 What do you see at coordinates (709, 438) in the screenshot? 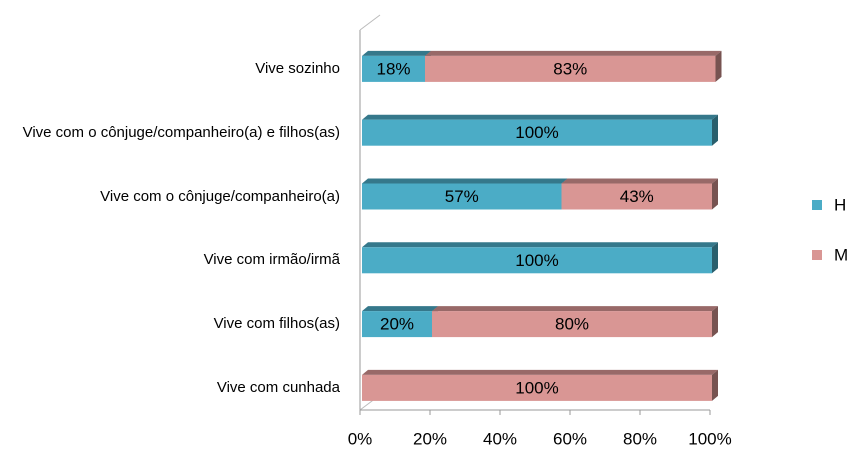
I see `x-tick-label: 100%` at bounding box center [709, 438].